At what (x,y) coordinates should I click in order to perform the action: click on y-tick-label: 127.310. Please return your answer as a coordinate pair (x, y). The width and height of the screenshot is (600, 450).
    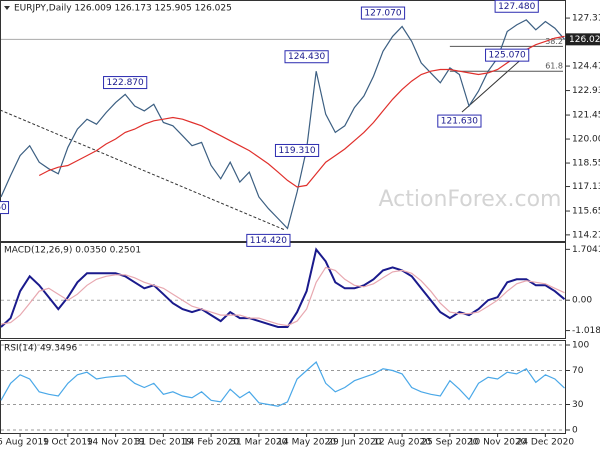
    Looking at the image, I should click on (586, 19).